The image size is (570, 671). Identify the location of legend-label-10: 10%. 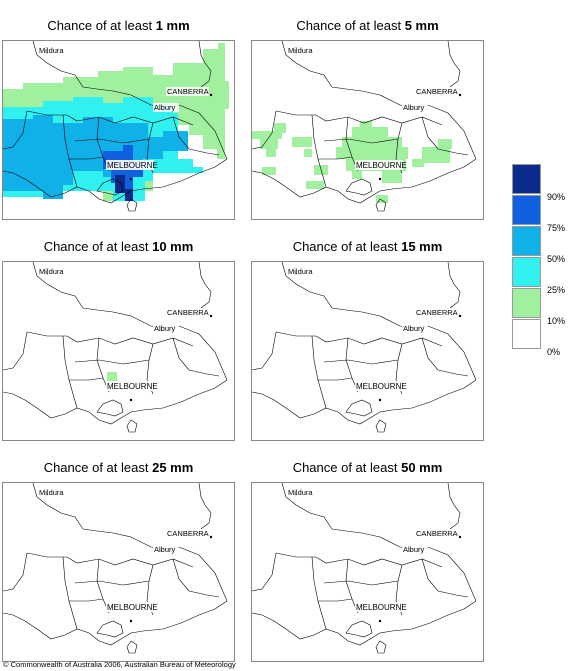
(556, 321).